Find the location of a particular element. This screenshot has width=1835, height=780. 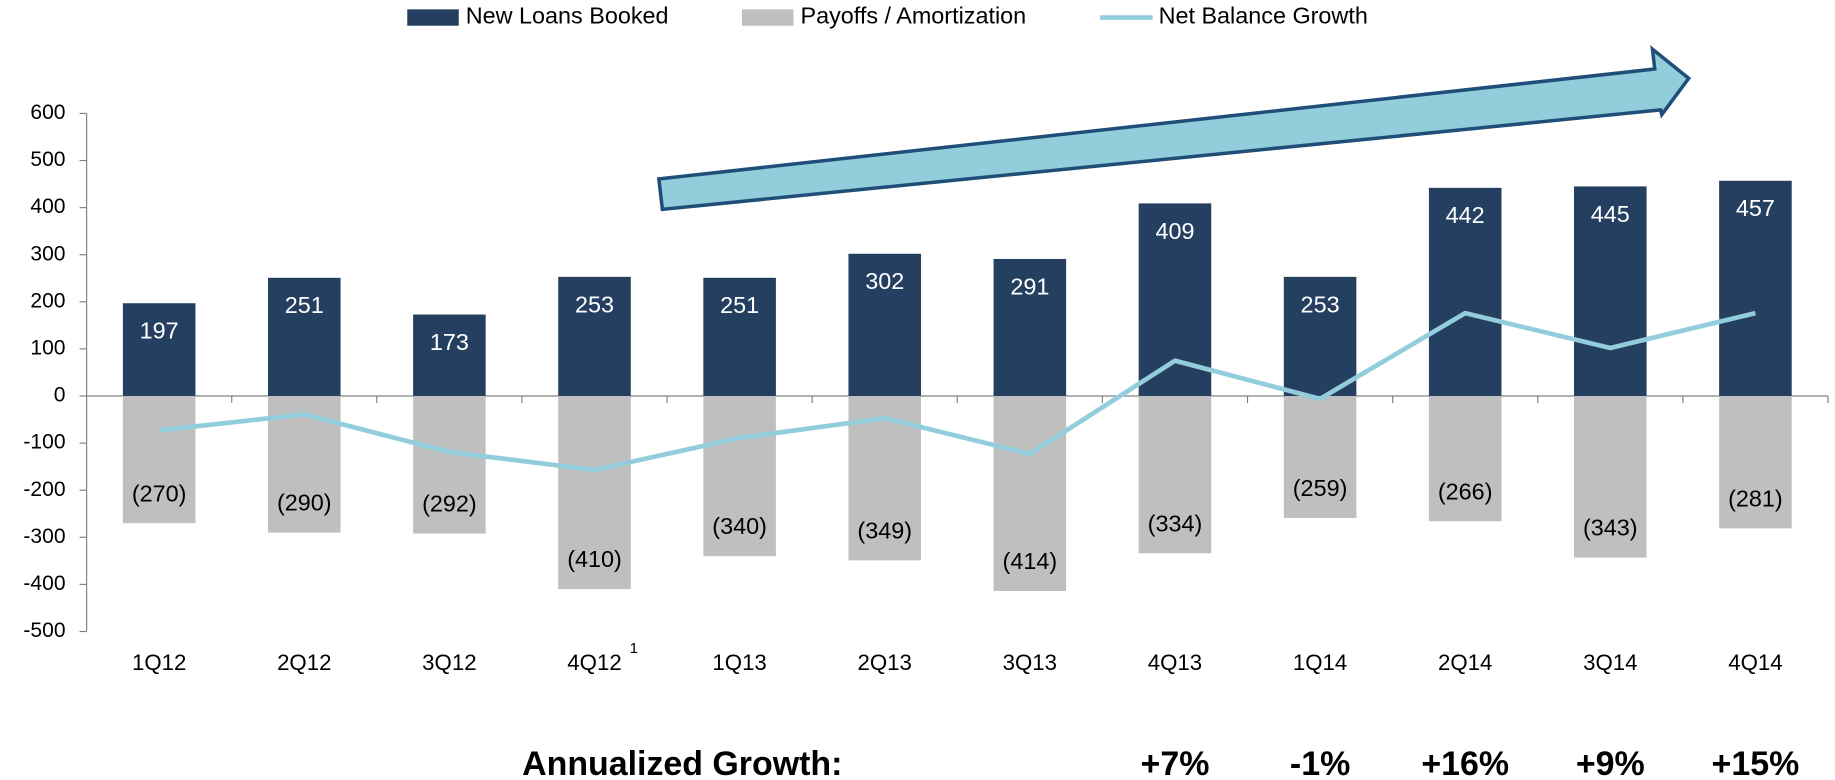

data-label: 442 is located at coordinates (1465, 215).